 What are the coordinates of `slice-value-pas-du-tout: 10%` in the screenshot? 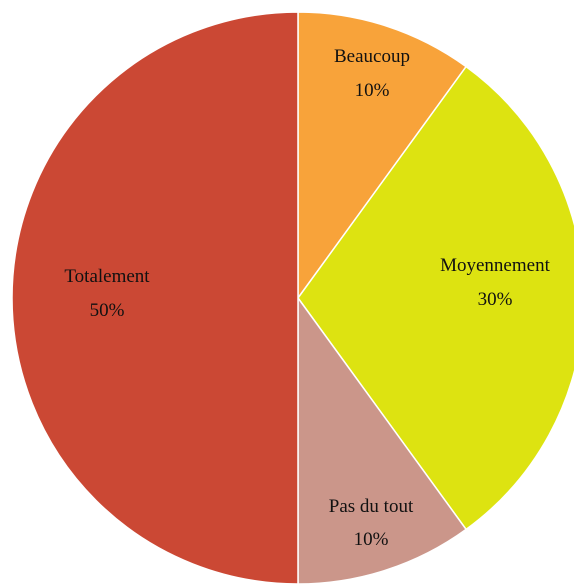 It's located at (371, 539).